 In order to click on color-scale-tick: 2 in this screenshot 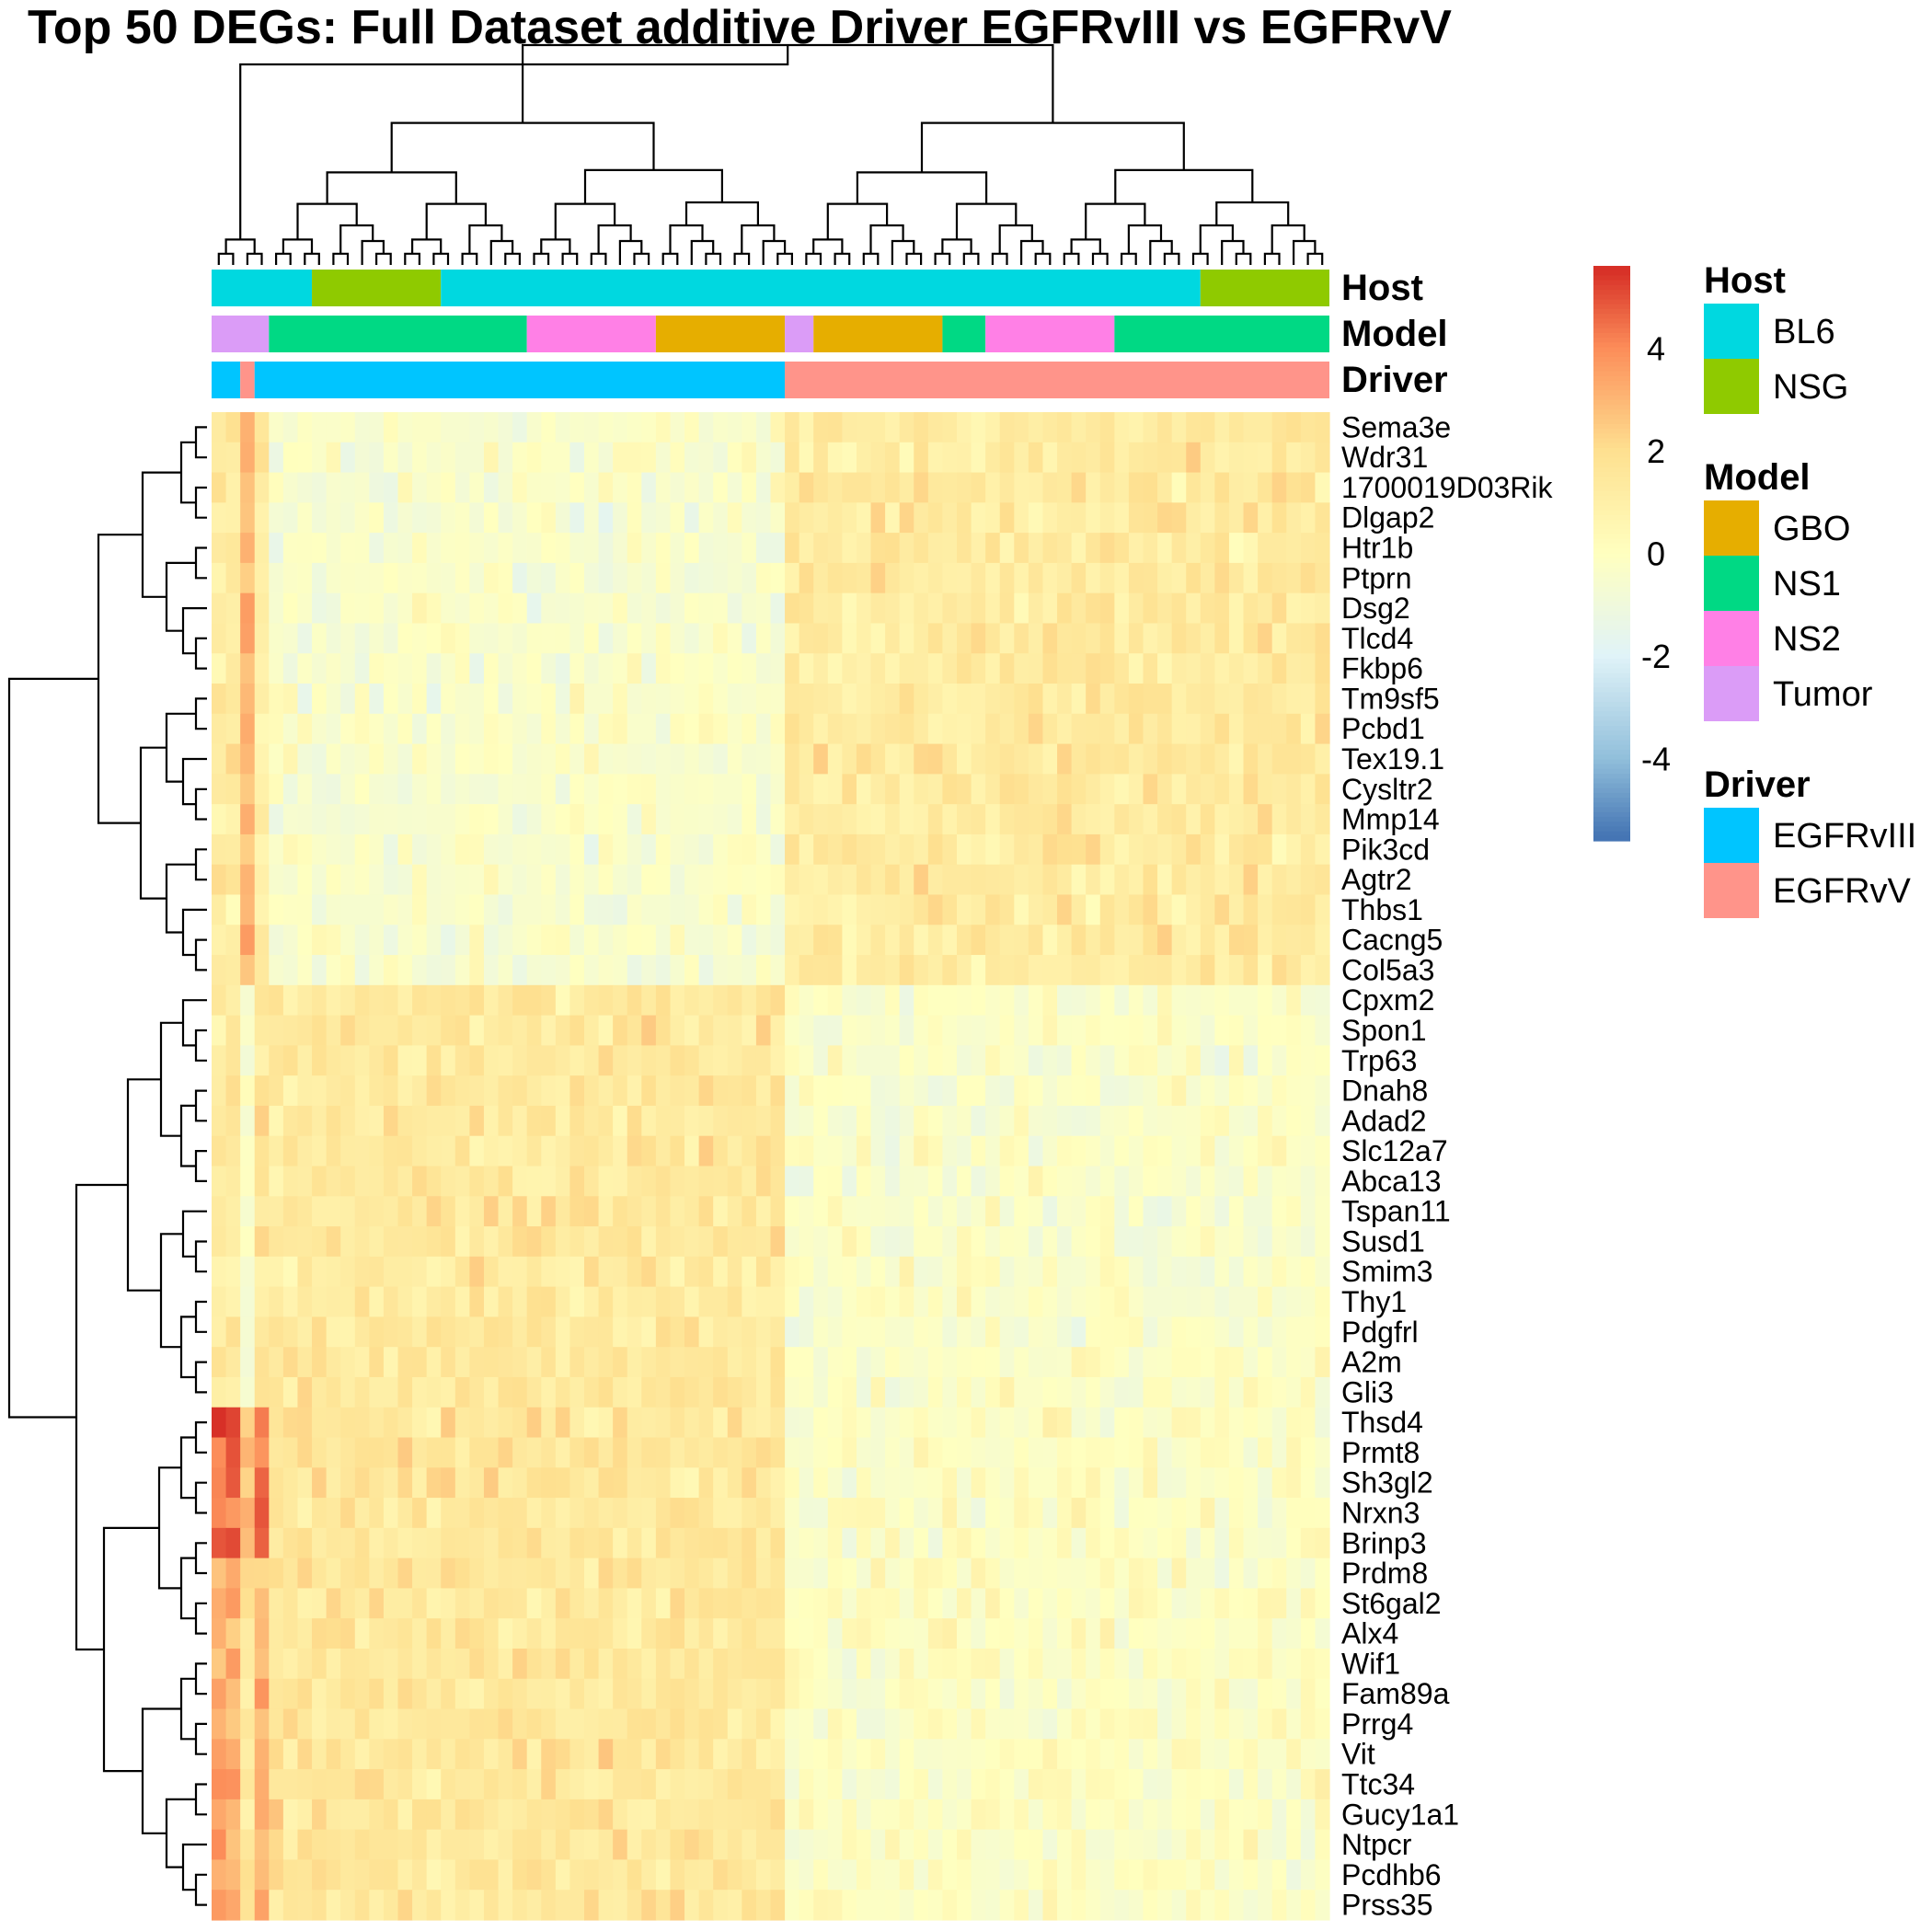, I will do `click(1656, 451)`.